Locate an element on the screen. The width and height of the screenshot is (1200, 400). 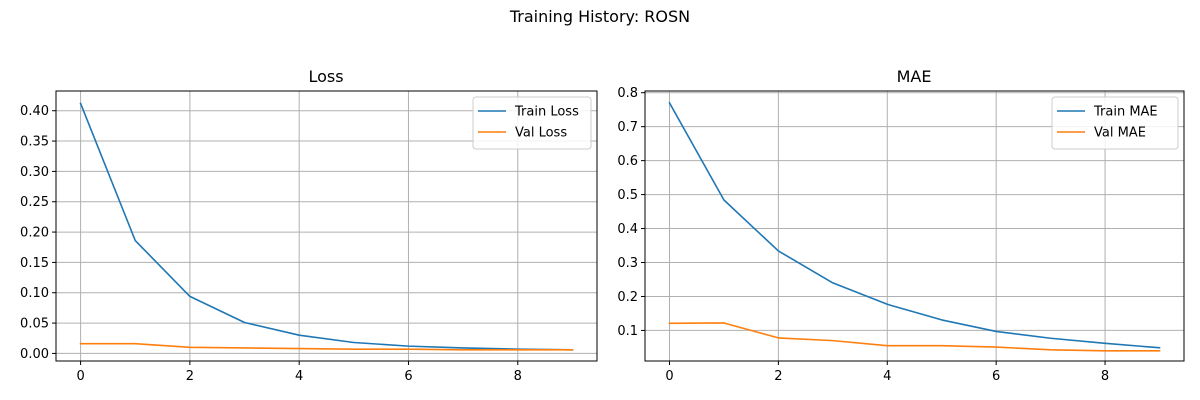
loss-ytick-label-4: 0.20 is located at coordinates (34, 233).